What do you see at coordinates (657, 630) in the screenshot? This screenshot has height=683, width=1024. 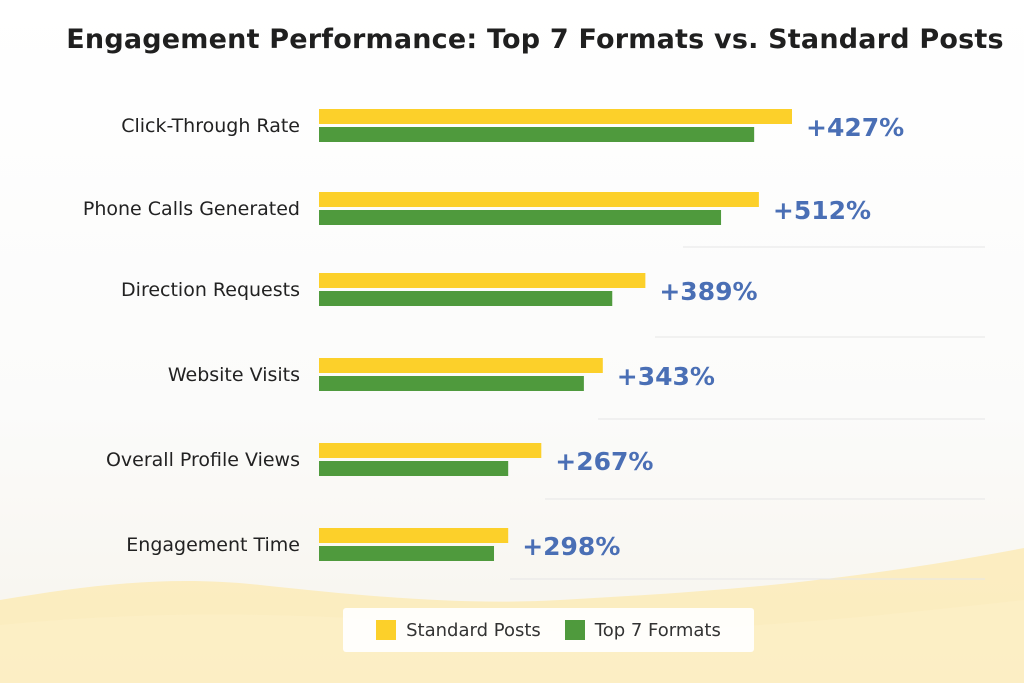 I see `legend-label-top7: Top 7 Formats` at bounding box center [657, 630].